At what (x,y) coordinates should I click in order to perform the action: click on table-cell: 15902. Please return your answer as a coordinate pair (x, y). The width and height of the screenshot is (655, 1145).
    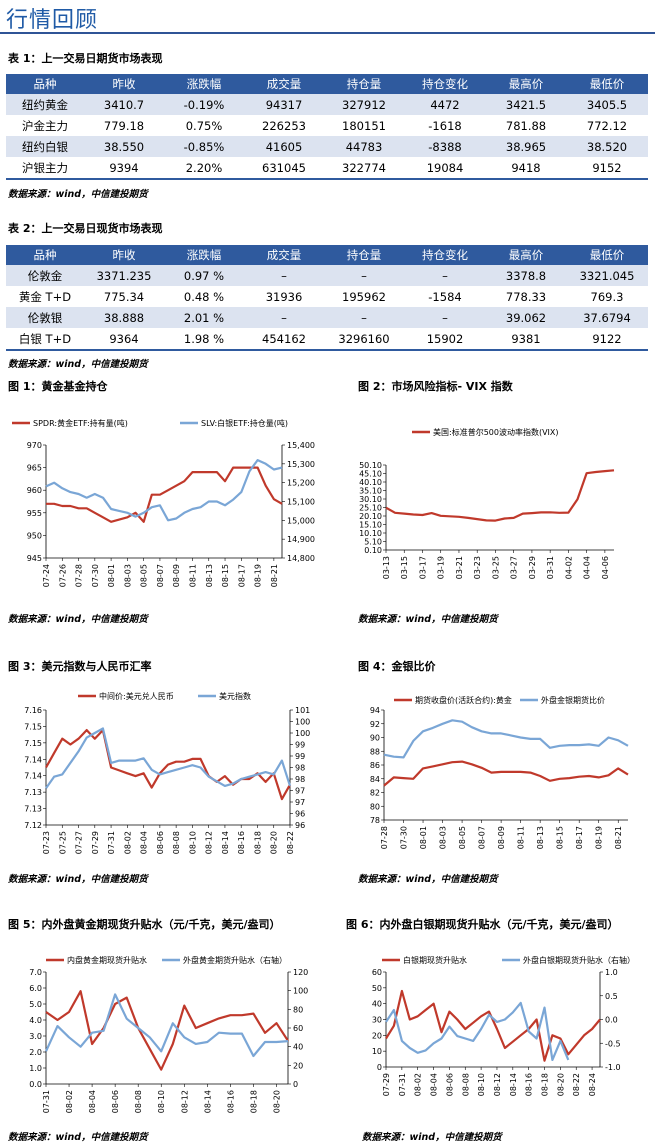
    Looking at the image, I should click on (445, 339).